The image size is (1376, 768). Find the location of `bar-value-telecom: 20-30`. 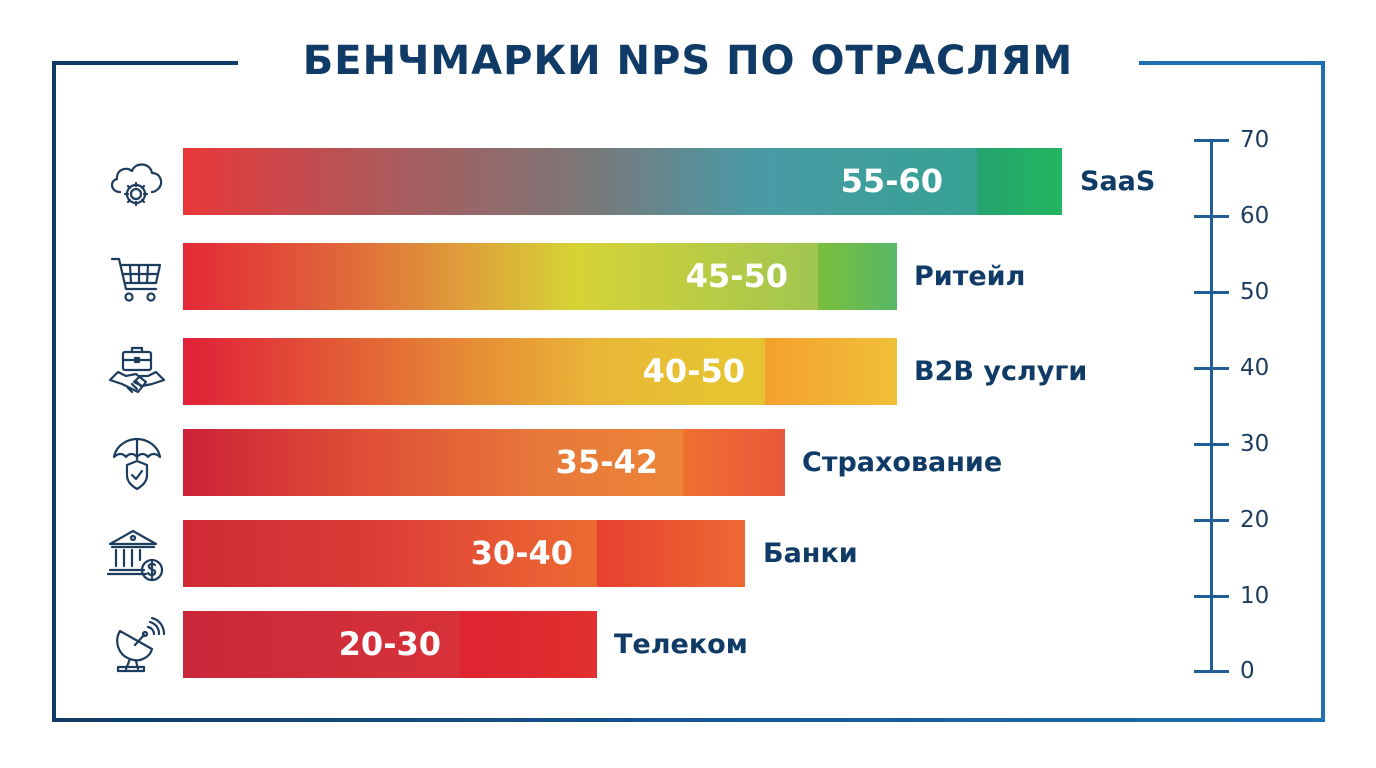

bar-value-telecom: 20-30 is located at coordinates (389, 644).